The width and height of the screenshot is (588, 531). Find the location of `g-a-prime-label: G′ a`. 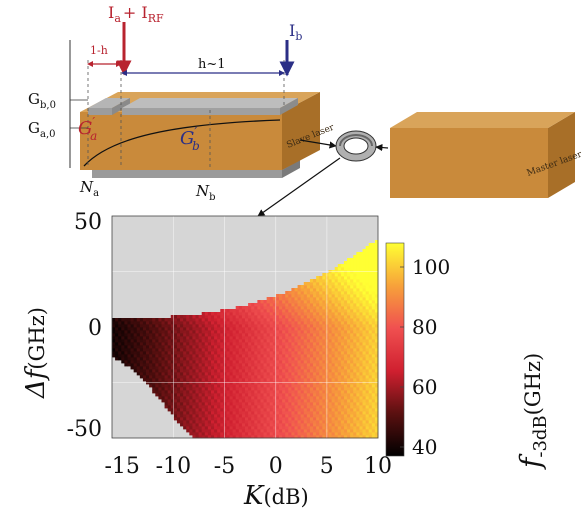

g-a-prime-label: G′ a is located at coordinates (87, 129).